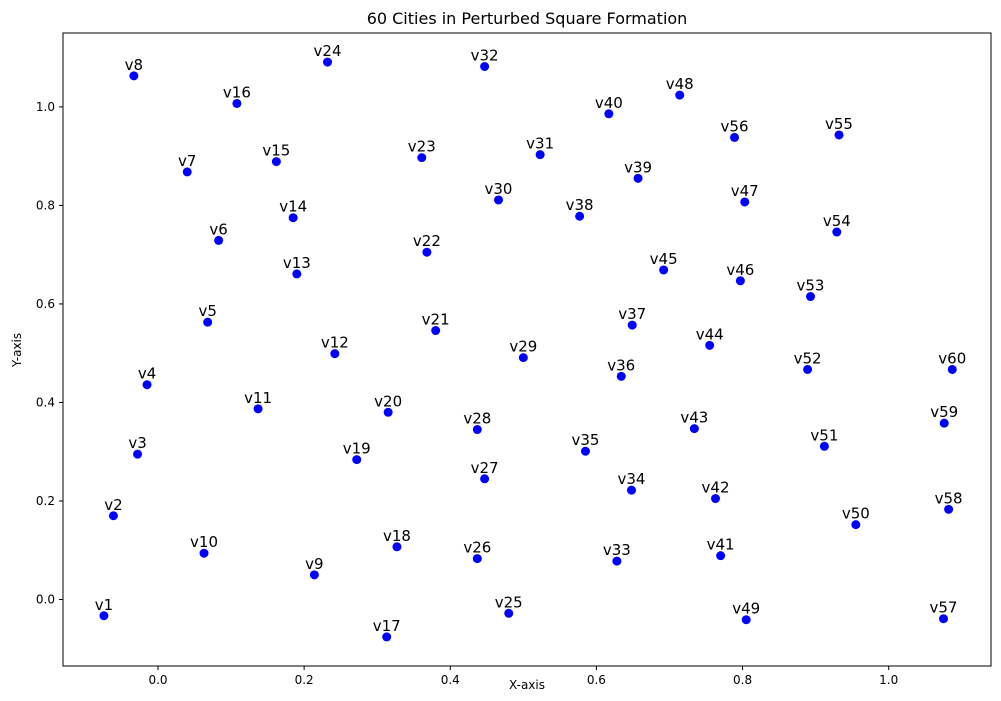  What do you see at coordinates (45, 402) in the screenshot?
I see `y-tick-label: 0.4` at bounding box center [45, 402].